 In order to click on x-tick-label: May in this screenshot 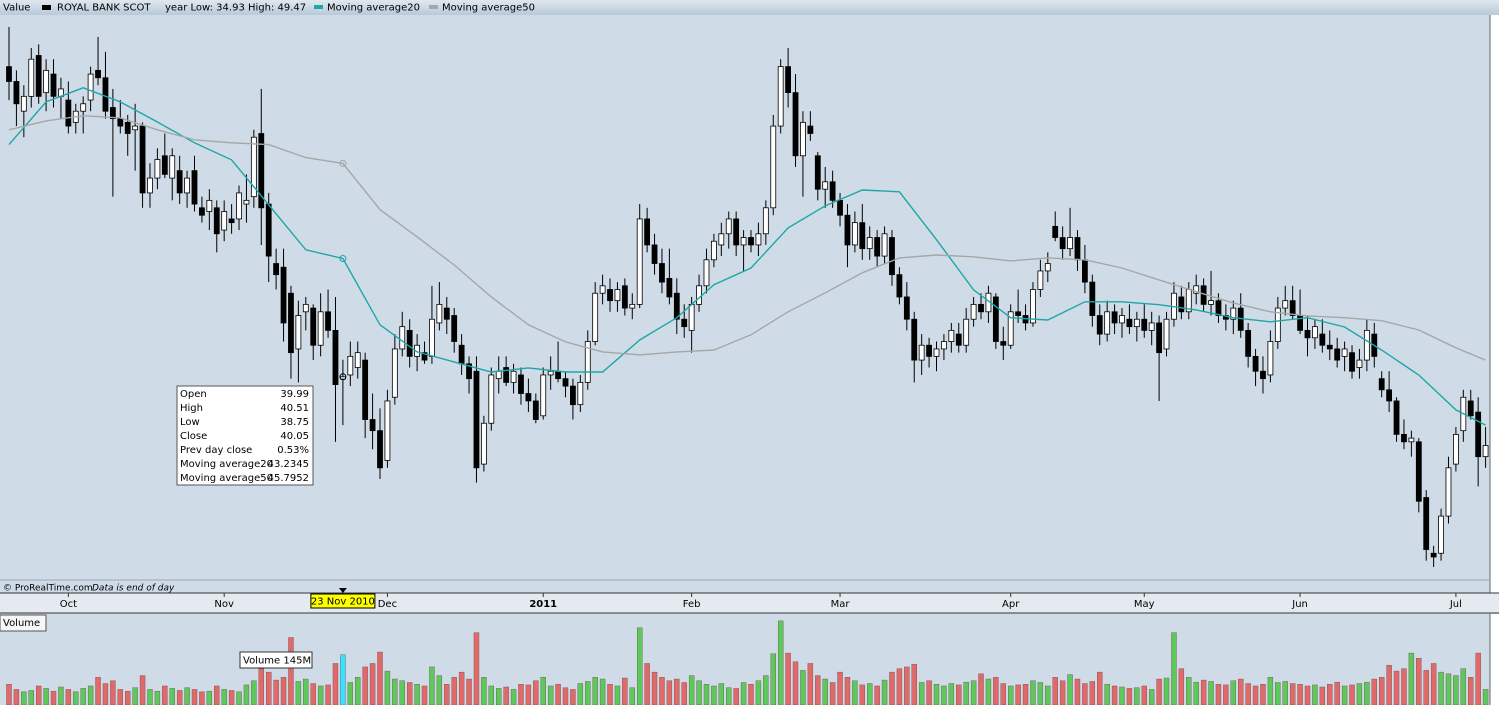, I will do `click(1144, 604)`.